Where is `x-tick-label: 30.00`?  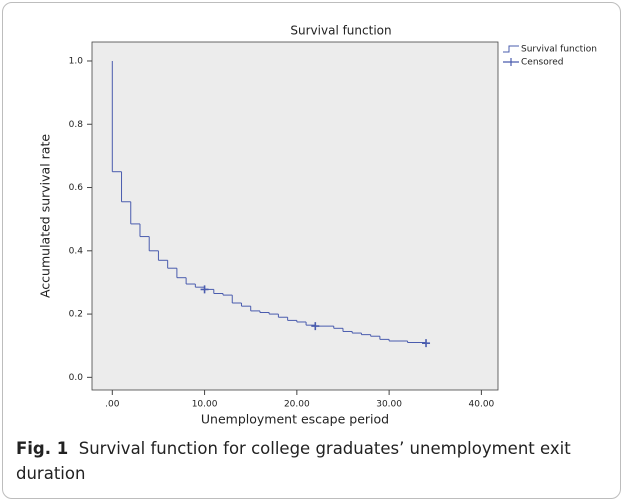
x-tick-label: 30.00 is located at coordinates (389, 405).